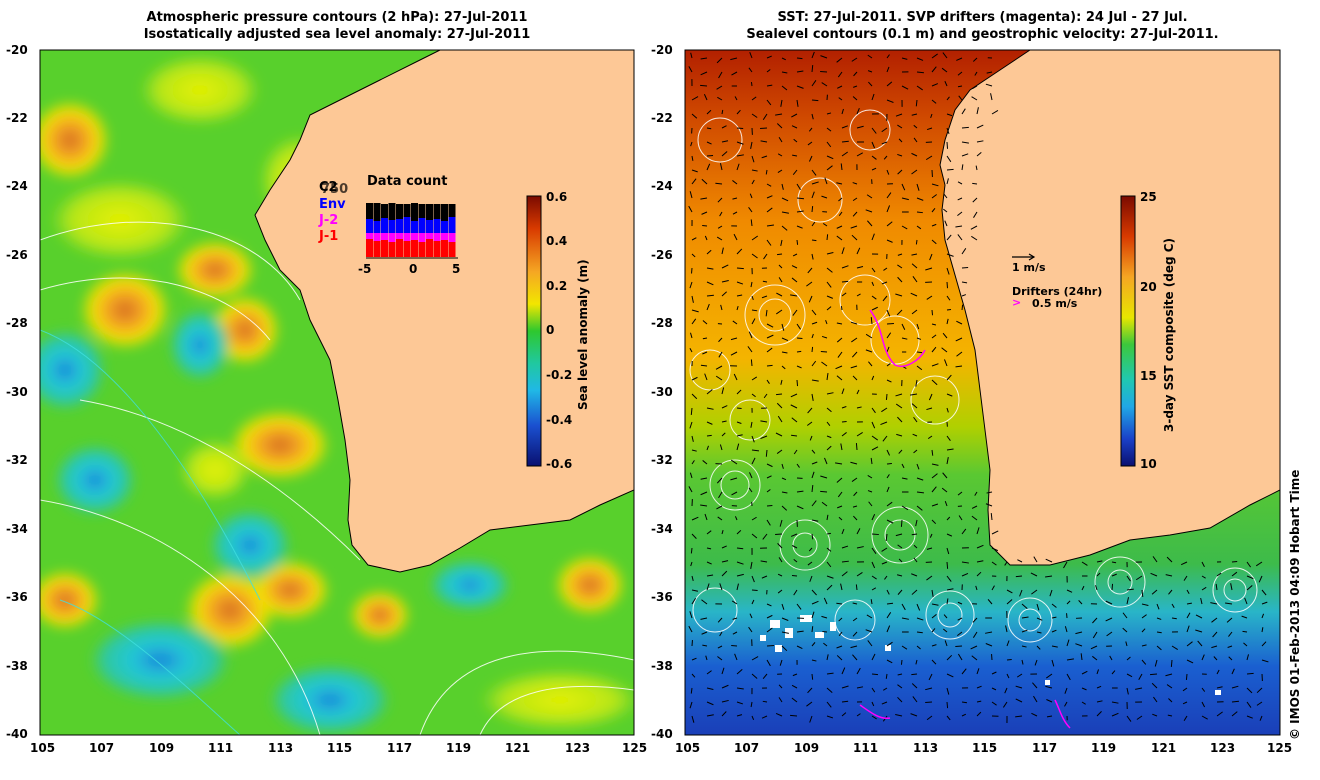 This screenshot has width=1320, height=780. Describe the element at coordinates (1148, 464) in the screenshot. I see `sst-tick: 10` at that location.